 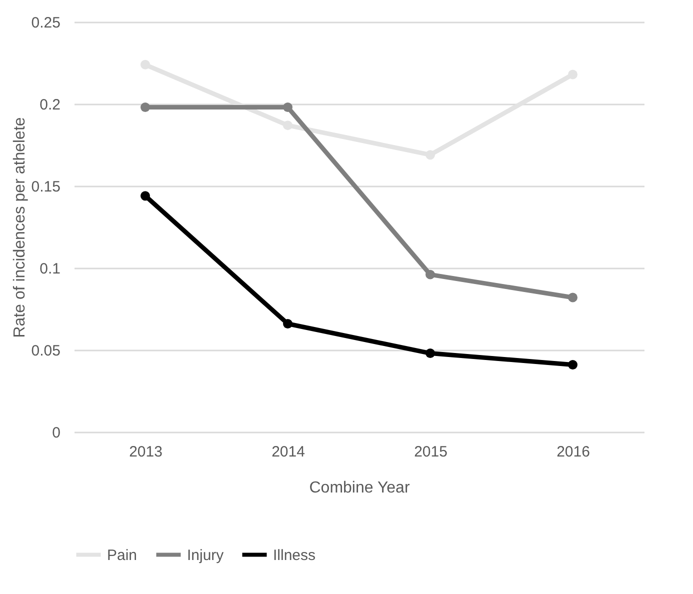 What do you see at coordinates (56, 433) in the screenshot?
I see `y-tick-label: 0` at bounding box center [56, 433].